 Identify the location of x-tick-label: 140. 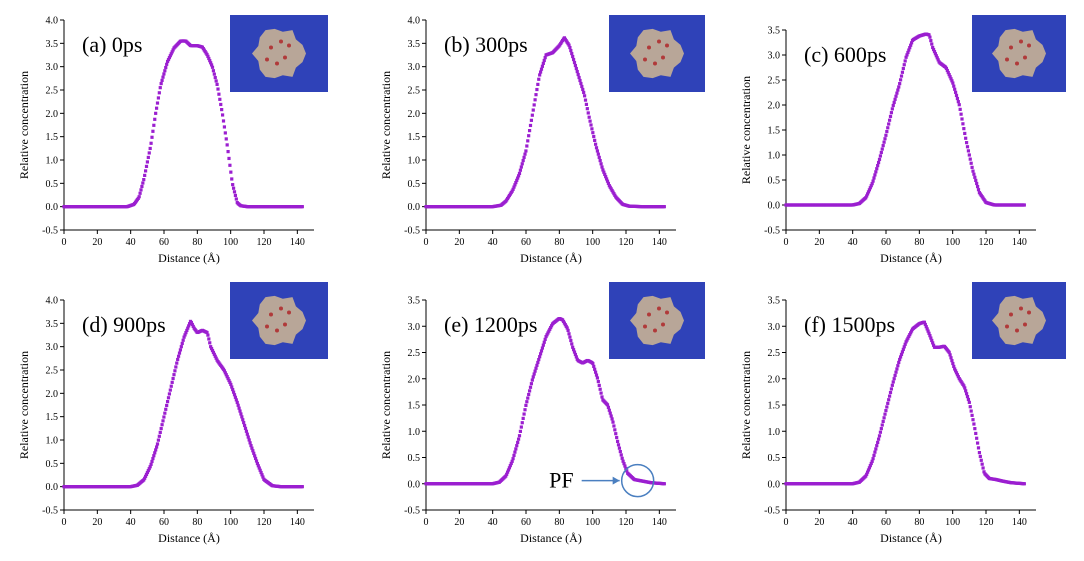
(659, 242).